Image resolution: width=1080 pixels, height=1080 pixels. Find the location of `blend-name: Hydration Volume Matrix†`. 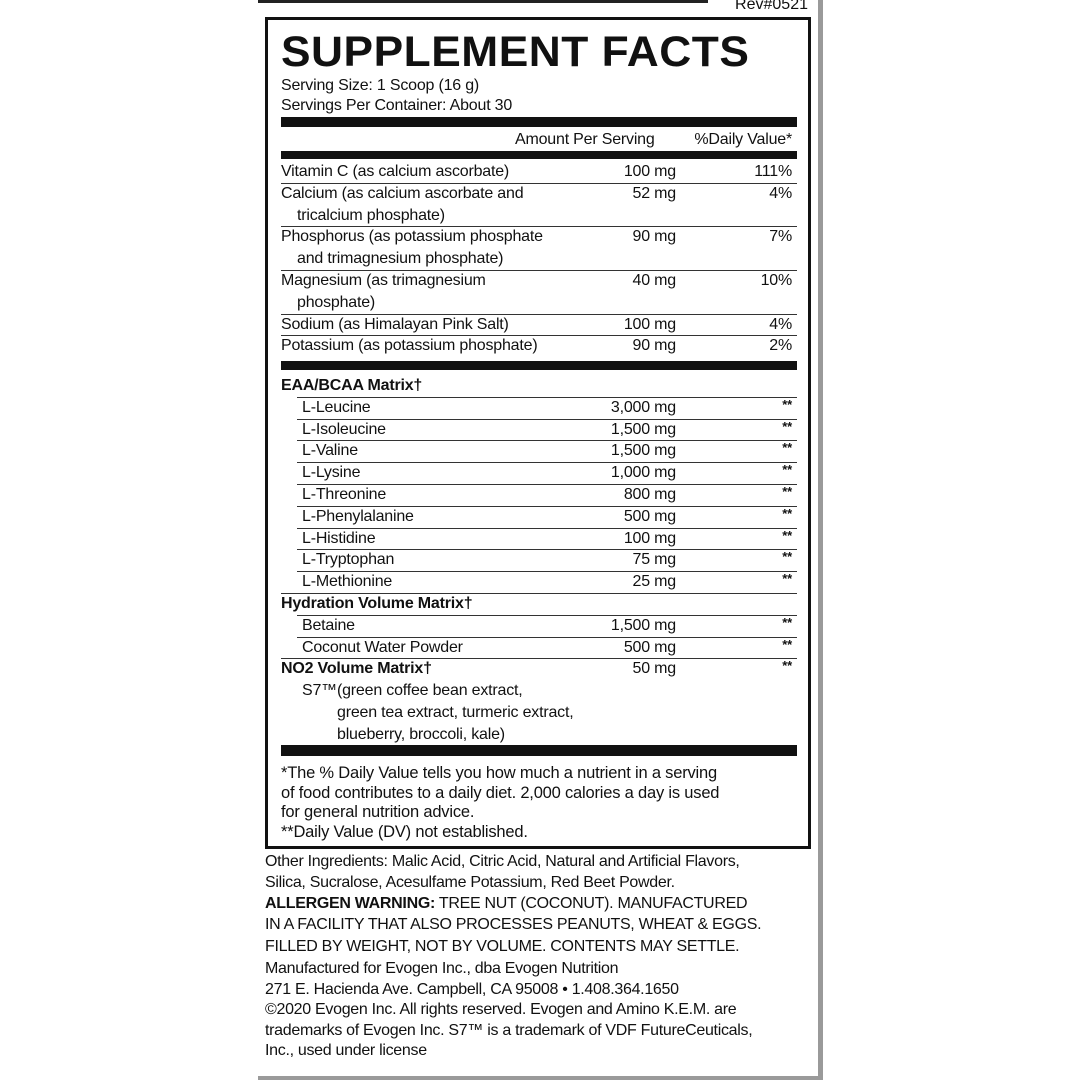

blend-name: Hydration Volume Matrix† is located at coordinates (377, 603).